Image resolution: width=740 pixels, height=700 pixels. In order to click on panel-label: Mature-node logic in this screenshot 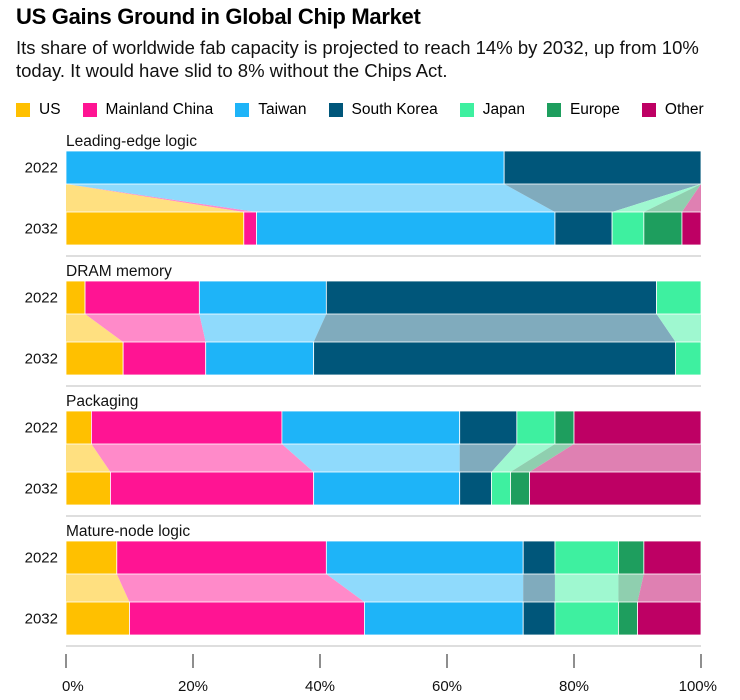, I will do `click(128, 531)`.